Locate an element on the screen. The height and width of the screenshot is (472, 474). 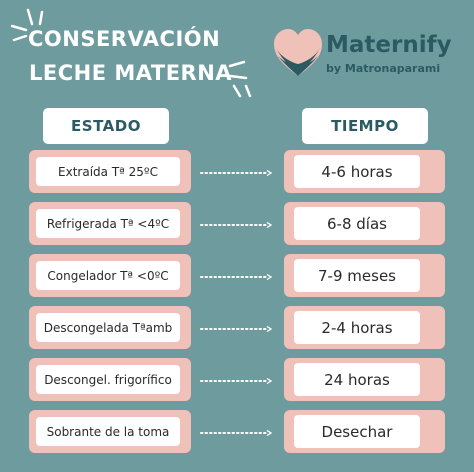
header-estado: ESTADO is located at coordinates (106, 126).